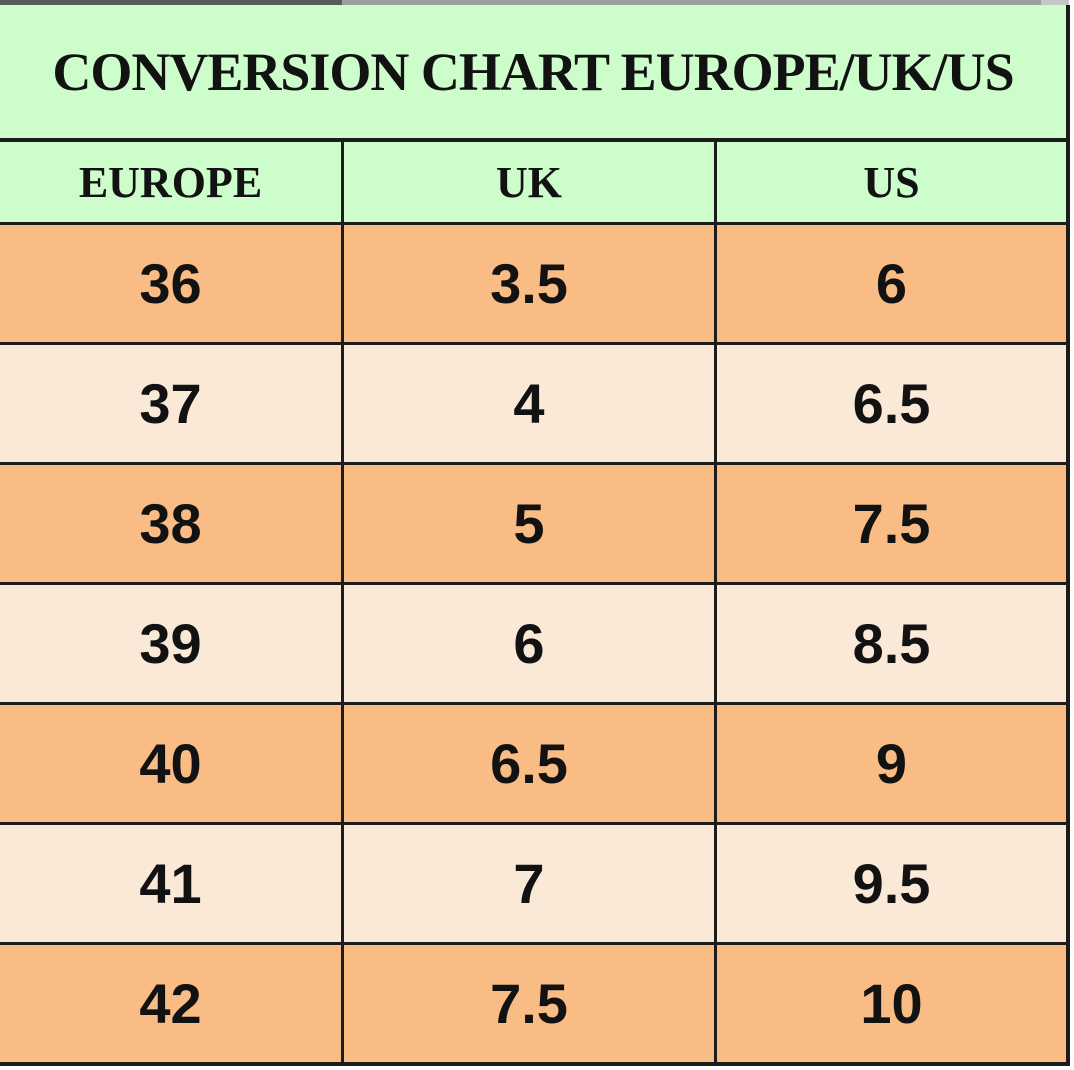  What do you see at coordinates (890, 1003) in the screenshot?
I see `table-cell: 10` at bounding box center [890, 1003].